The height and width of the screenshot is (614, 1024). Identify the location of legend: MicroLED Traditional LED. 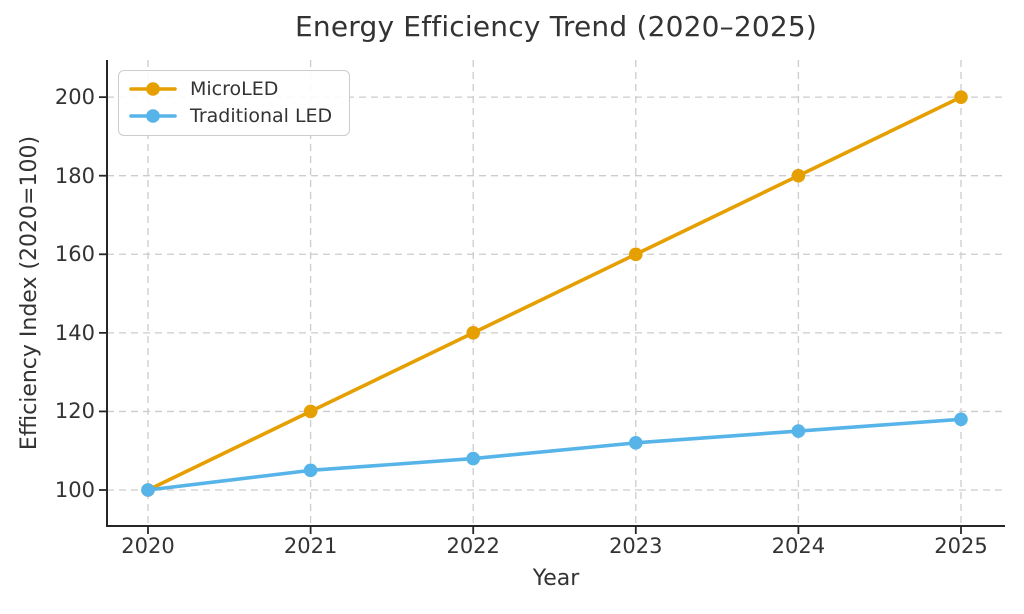
(234, 103).